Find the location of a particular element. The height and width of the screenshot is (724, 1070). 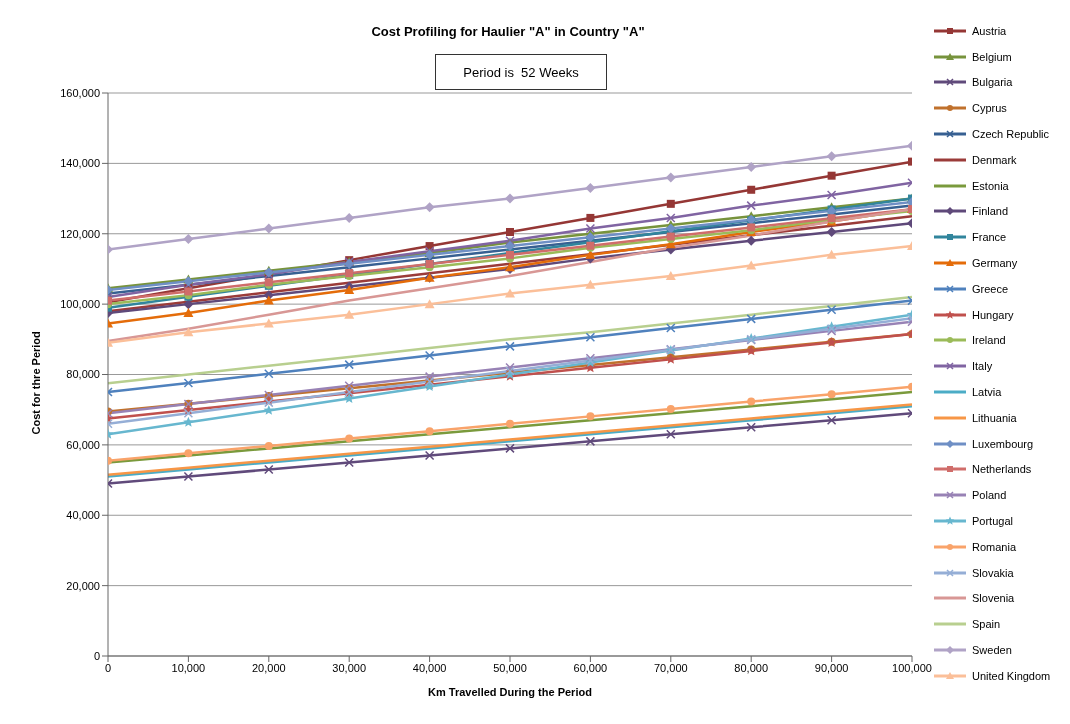

legend-label: Denmark is located at coordinates (994, 159).